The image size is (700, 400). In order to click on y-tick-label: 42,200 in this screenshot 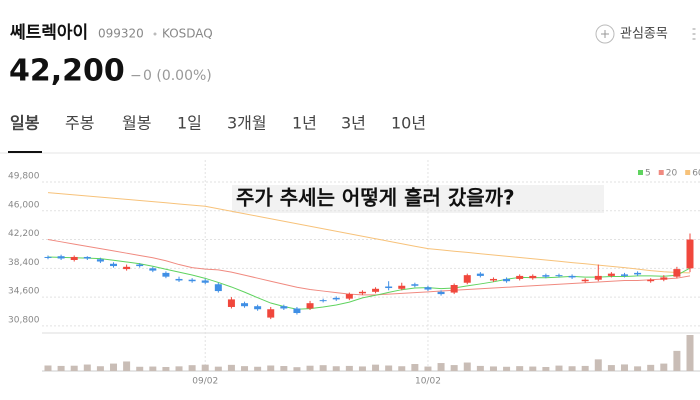, I will do `click(24, 234)`.